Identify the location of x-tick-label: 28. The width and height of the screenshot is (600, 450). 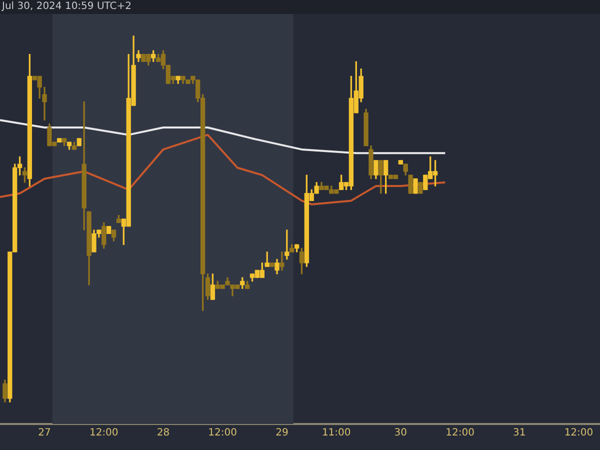
(163, 433).